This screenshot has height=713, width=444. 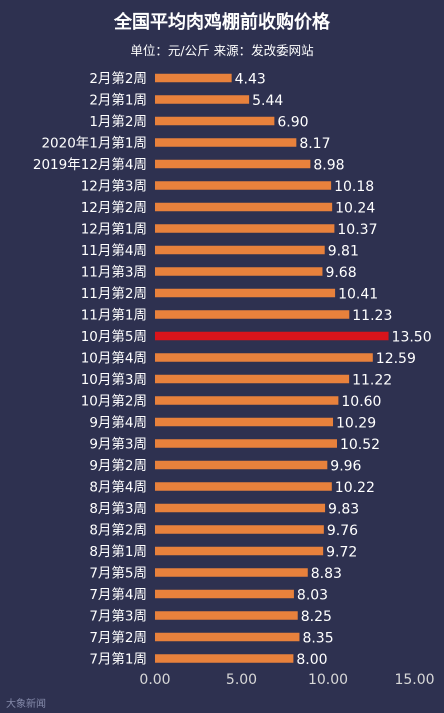 I want to click on category-label: 1月第2周, so click(x=118, y=121).